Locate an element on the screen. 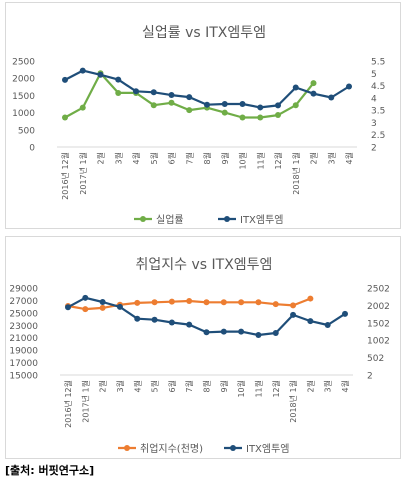  y-left-tick-label: 25000 is located at coordinates (23, 314).